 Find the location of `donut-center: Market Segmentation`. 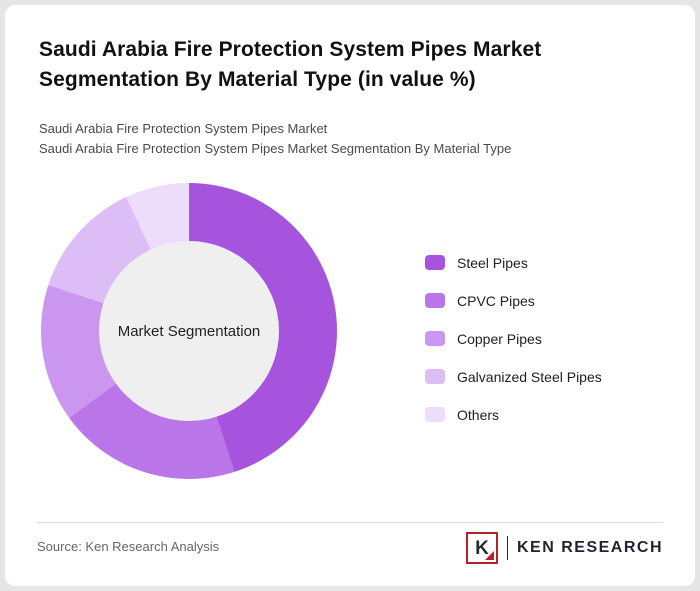

donut-center: Market Segmentation is located at coordinates (189, 331).